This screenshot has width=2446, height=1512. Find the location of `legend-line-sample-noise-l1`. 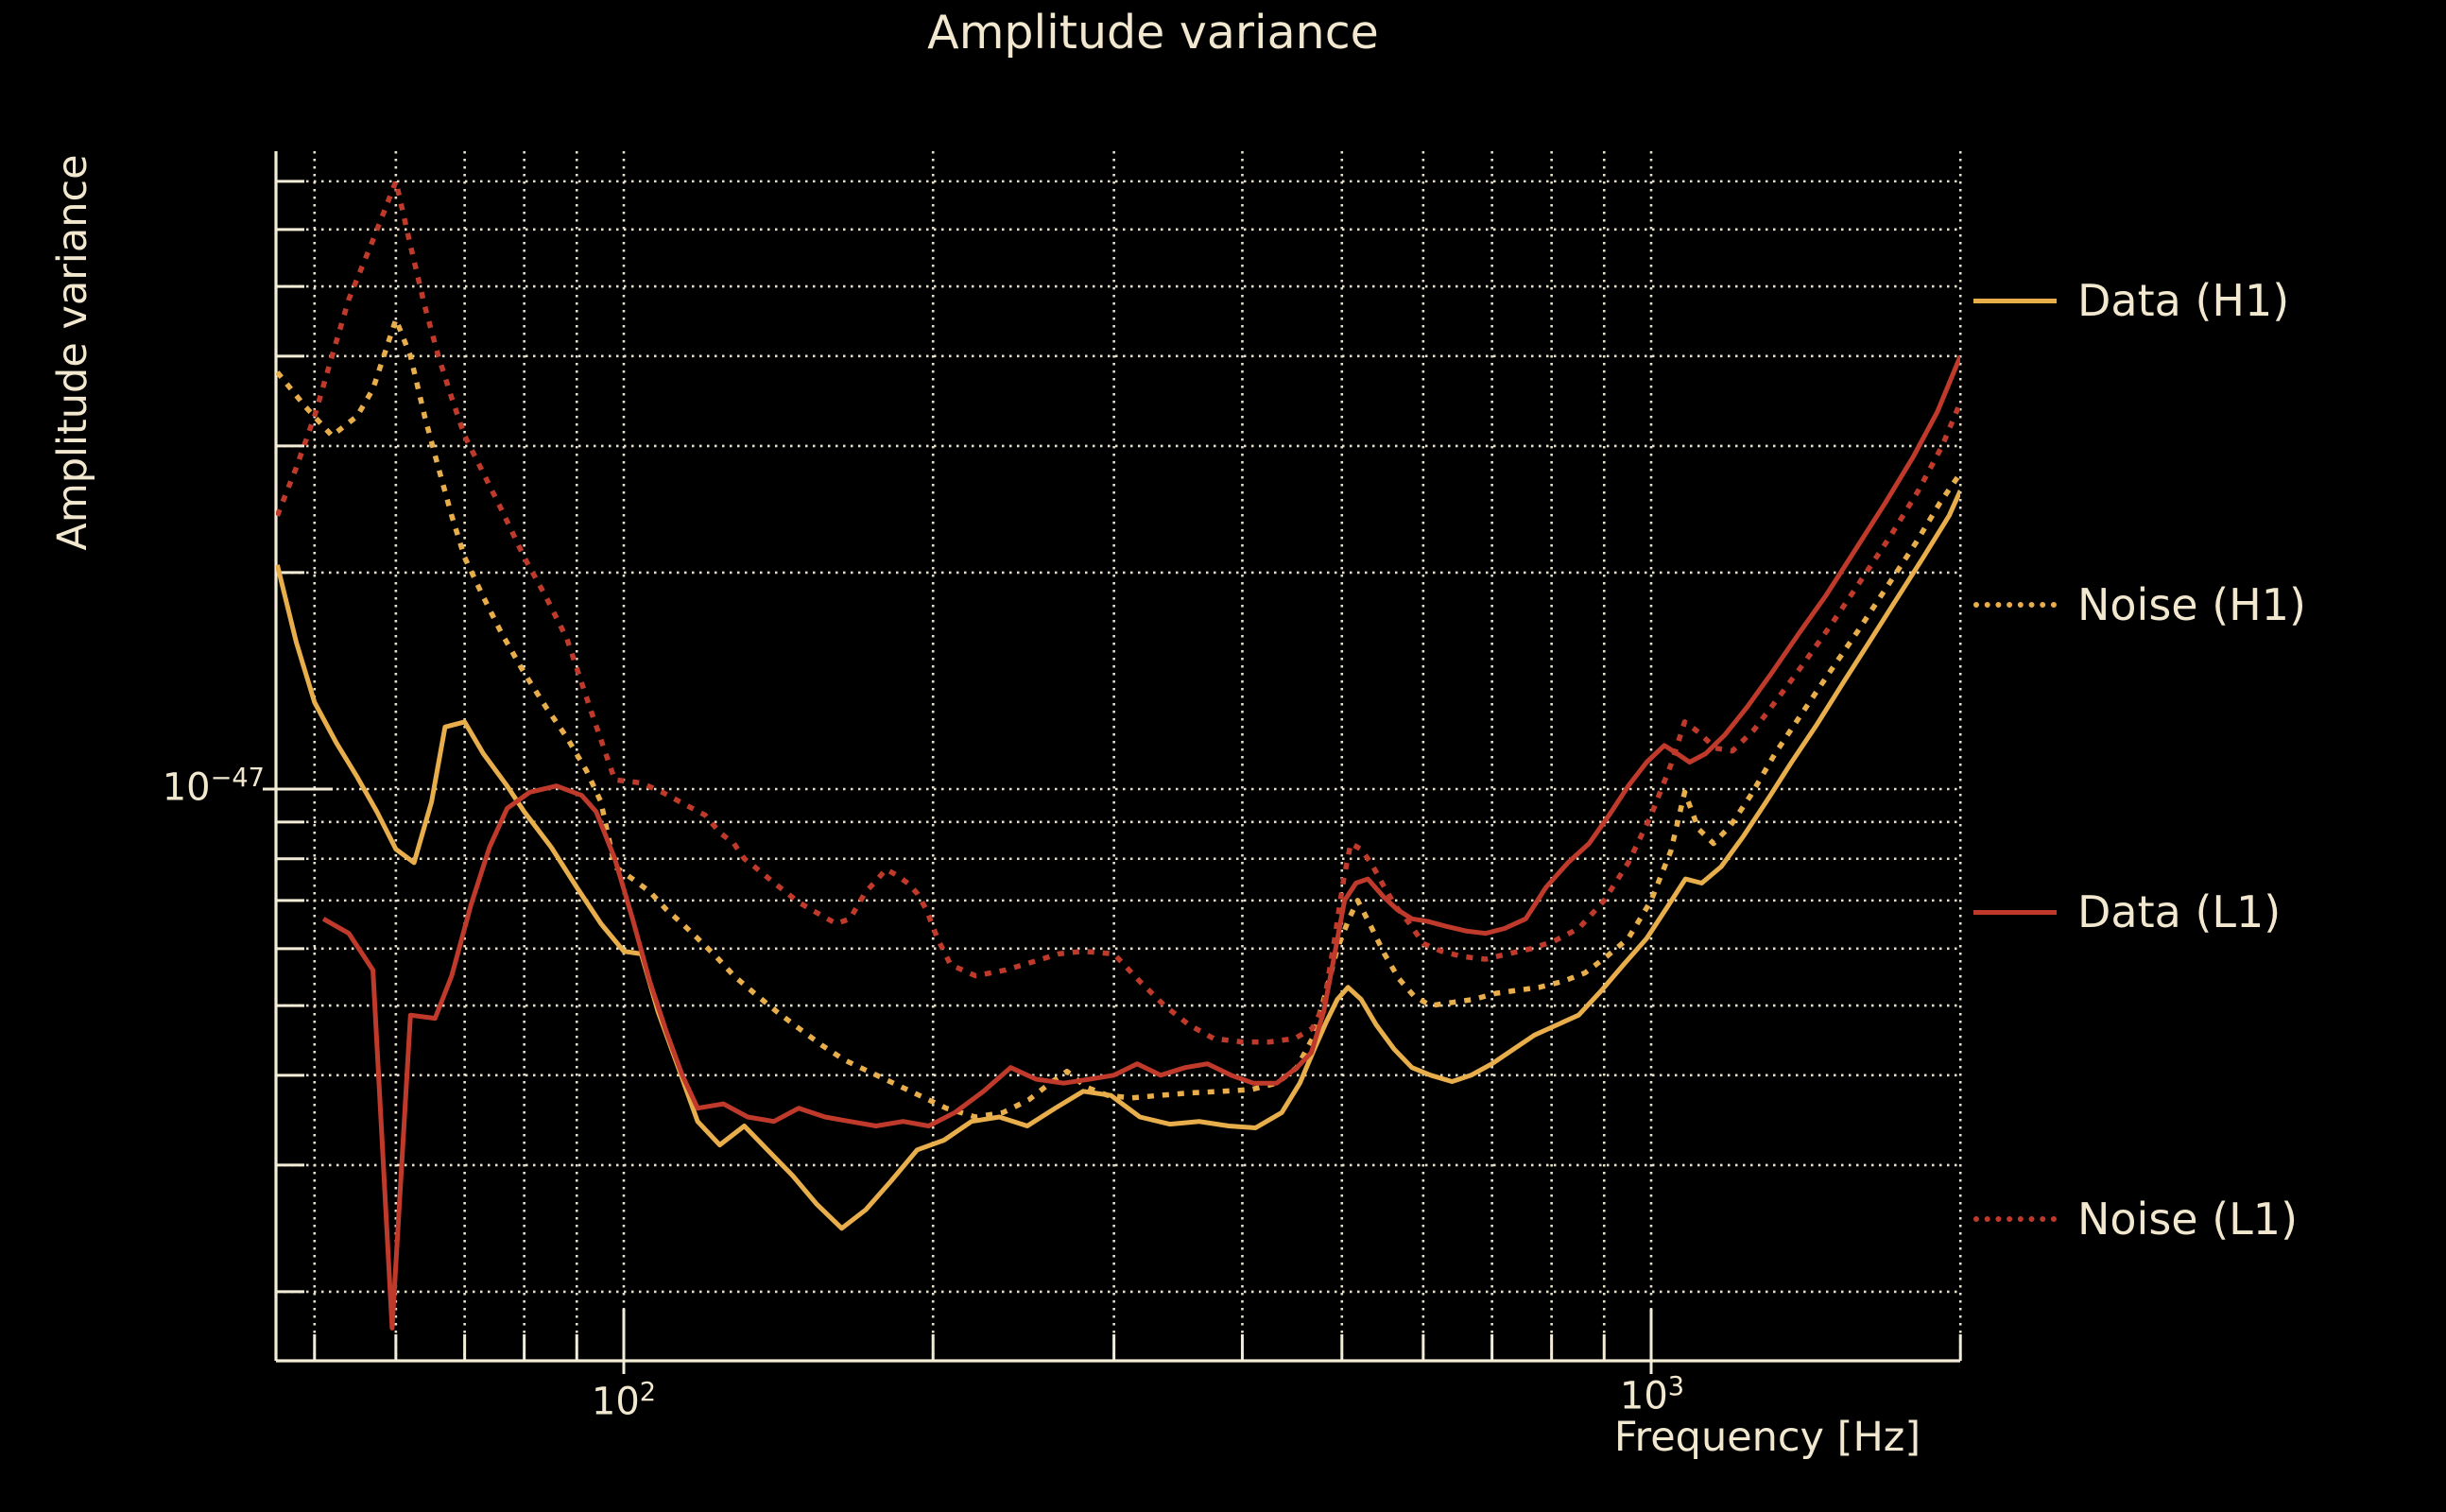

legend-line-sample-noise-l1 is located at coordinates (2015, 1219).